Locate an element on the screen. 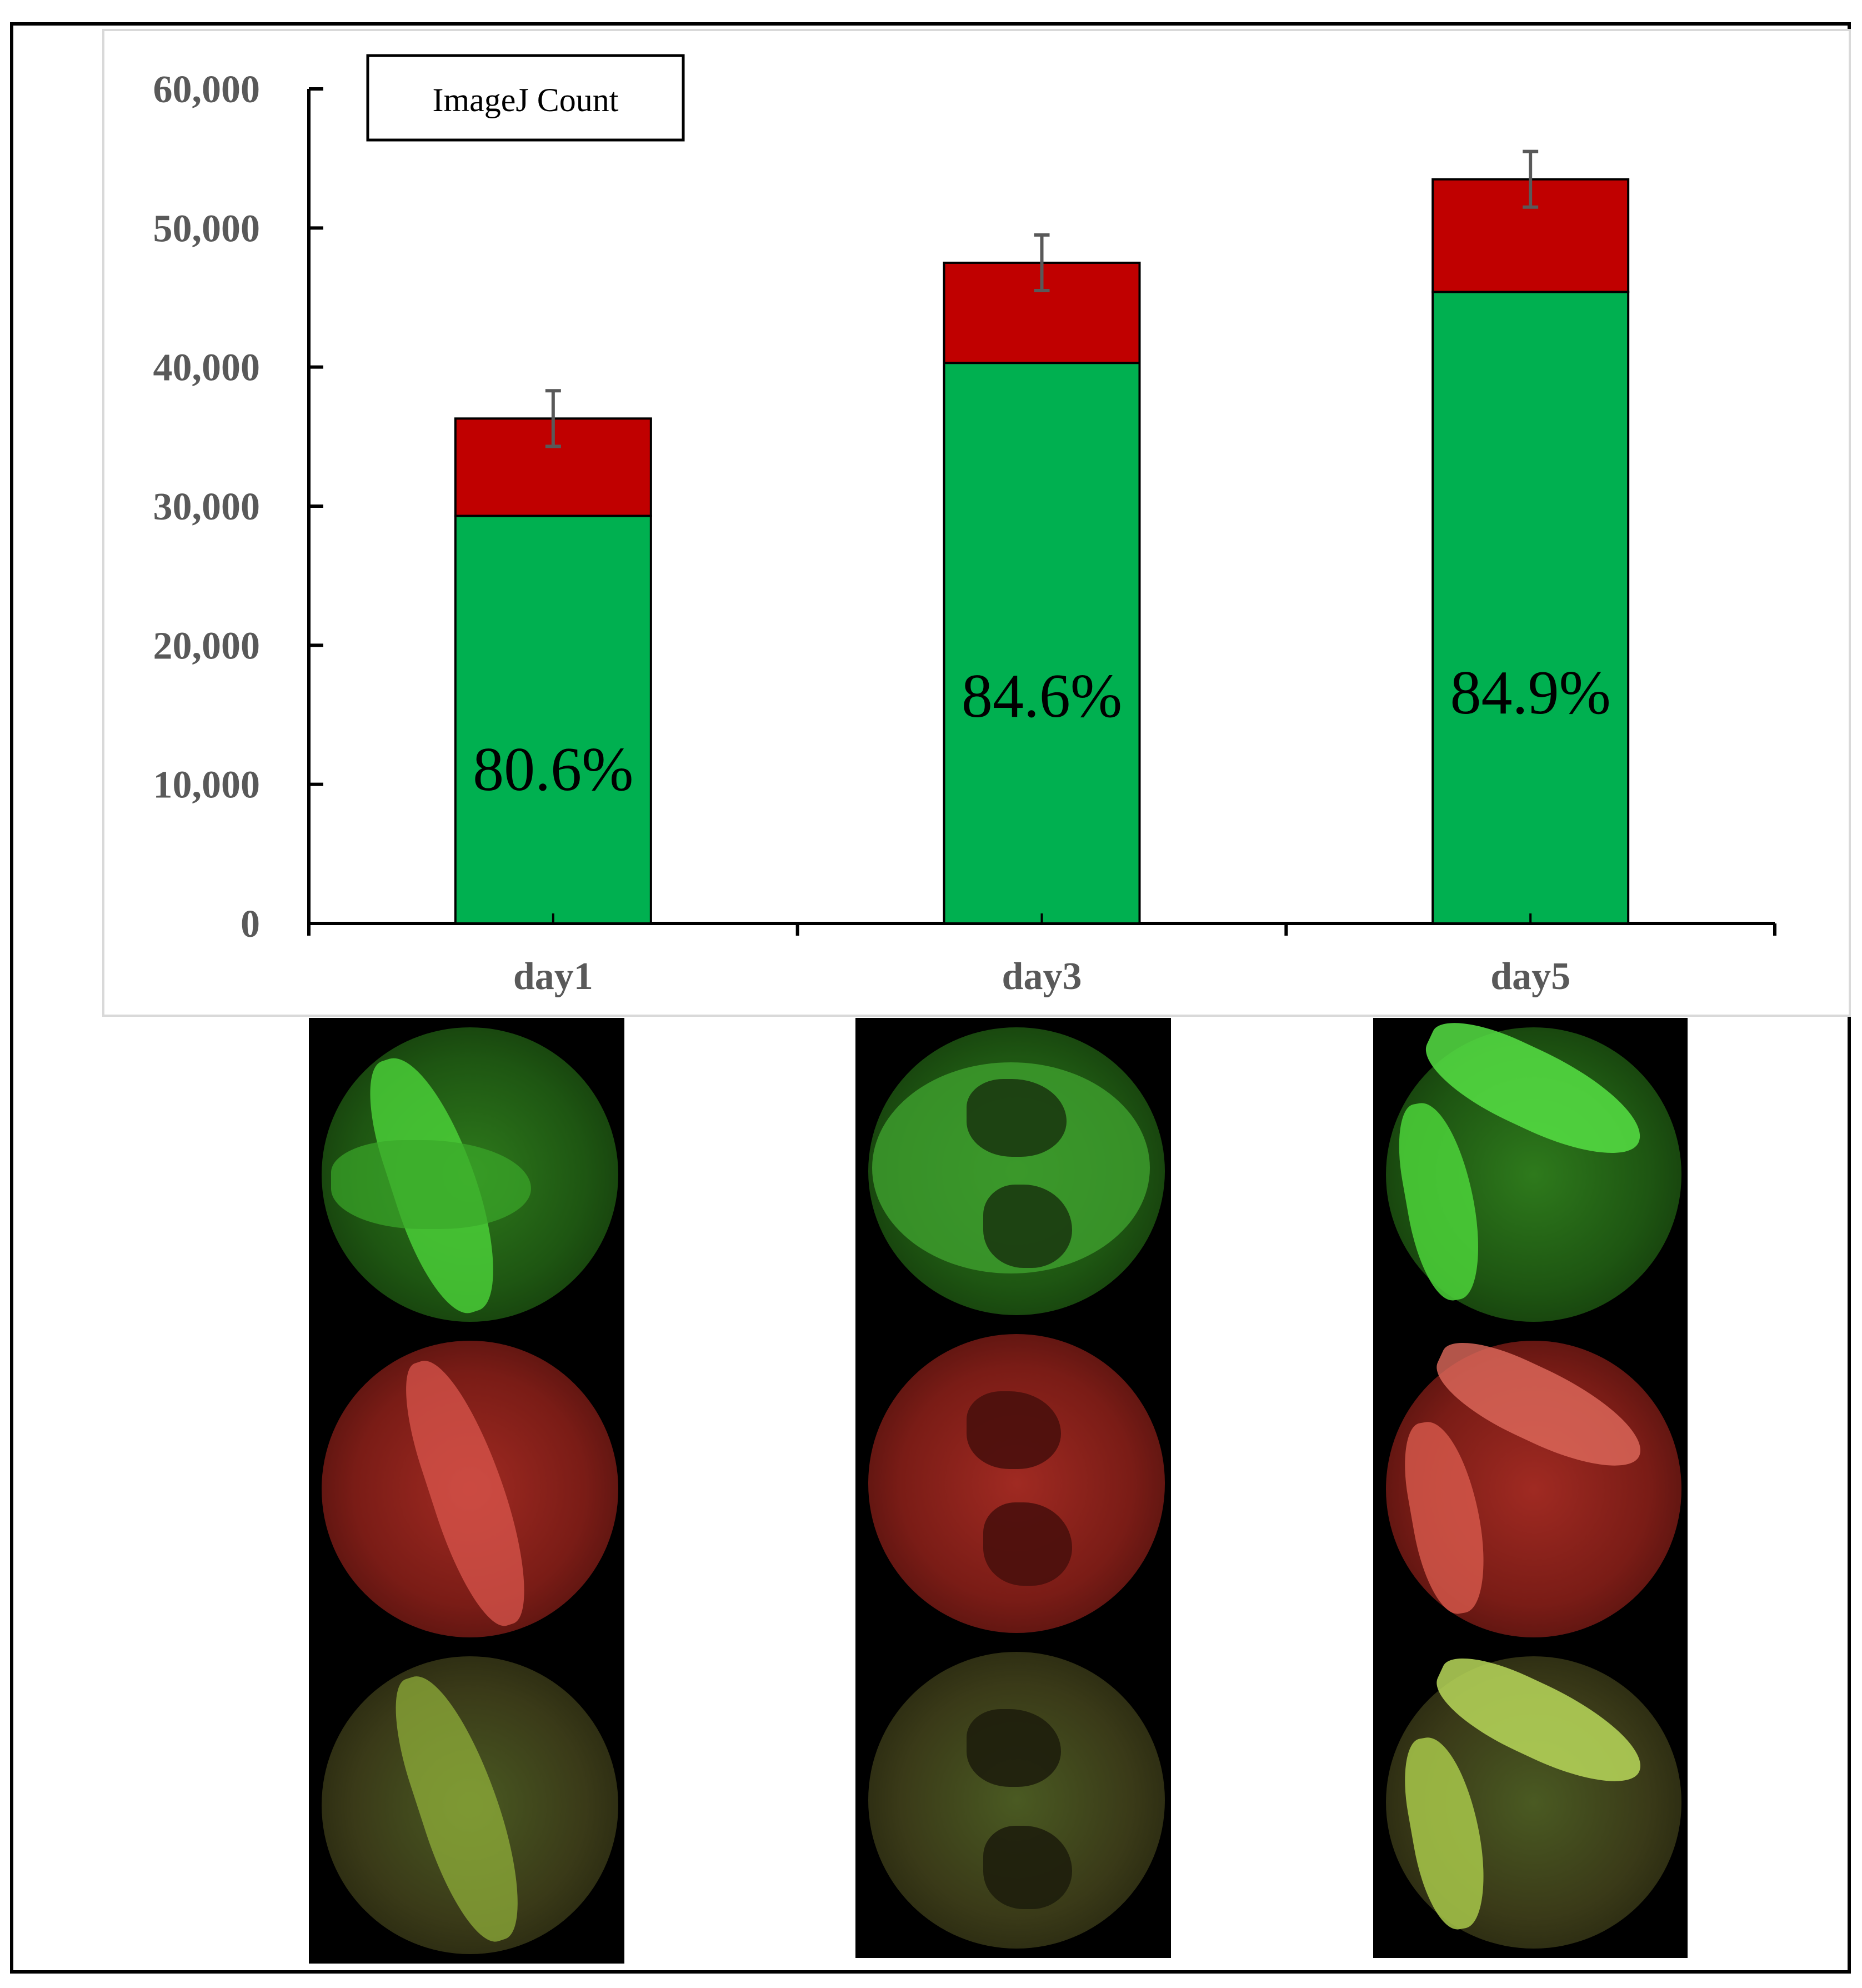 The image size is (1862, 1988). y-tick-label: 50,000 is located at coordinates (207, 228).